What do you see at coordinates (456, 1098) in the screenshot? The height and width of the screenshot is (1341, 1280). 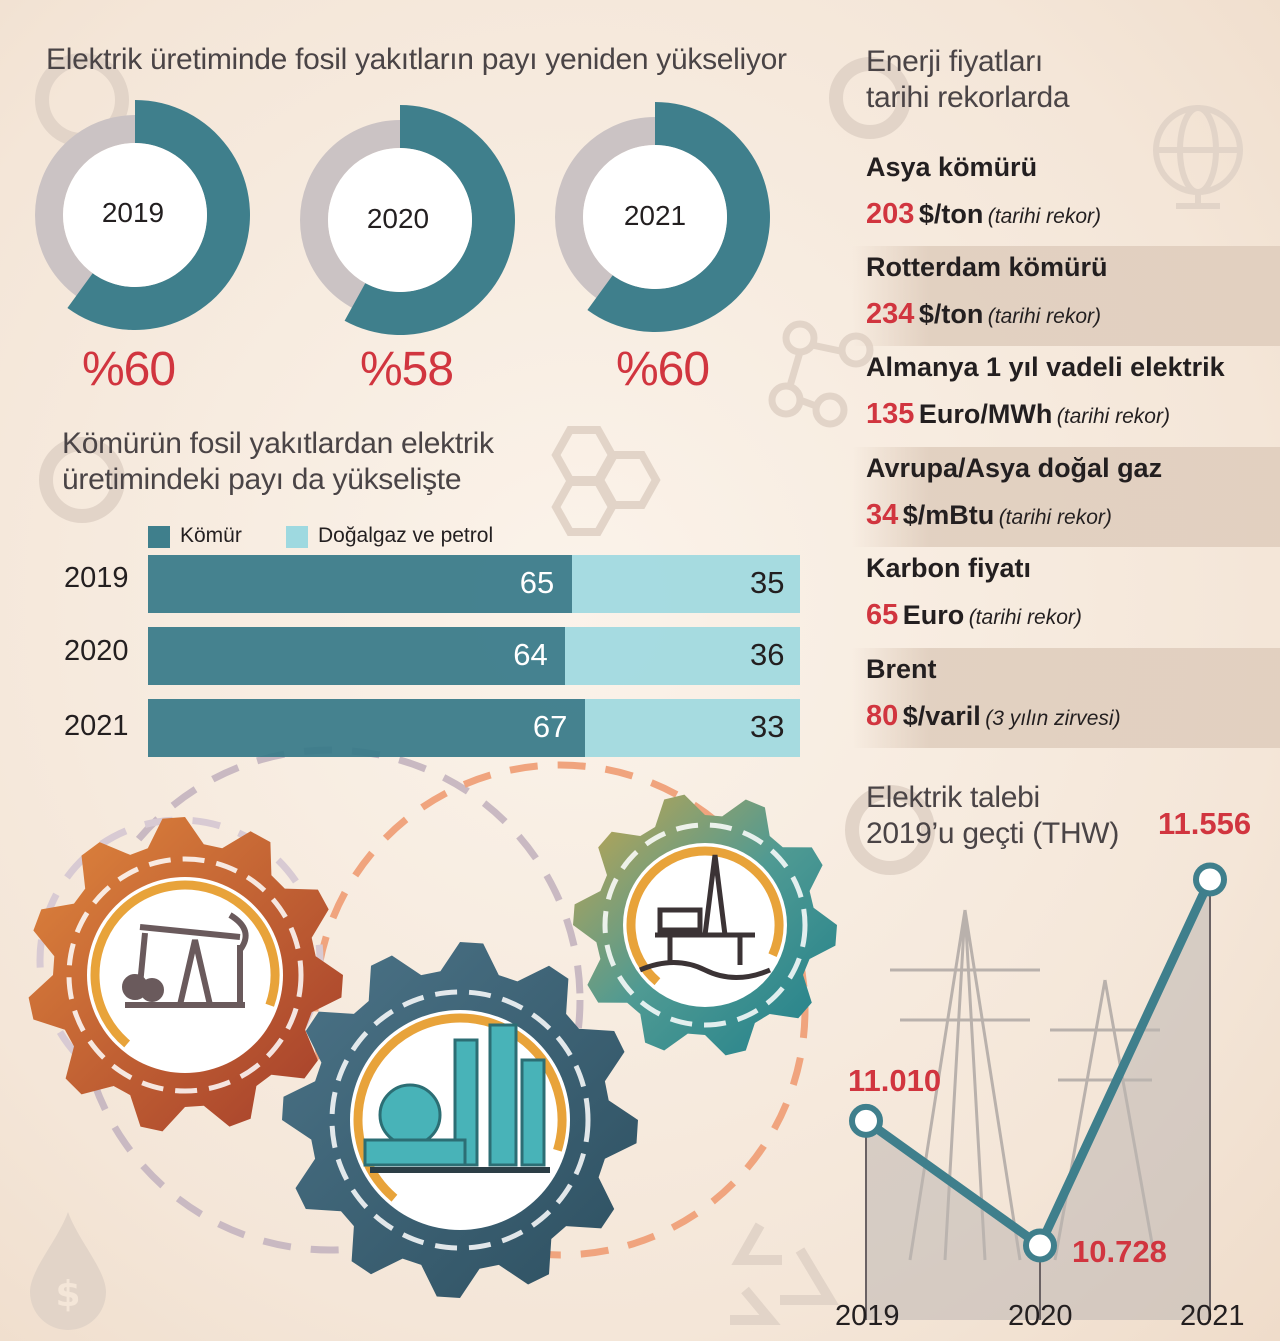 I see `refinery-icon` at bounding box center [456, 1098].